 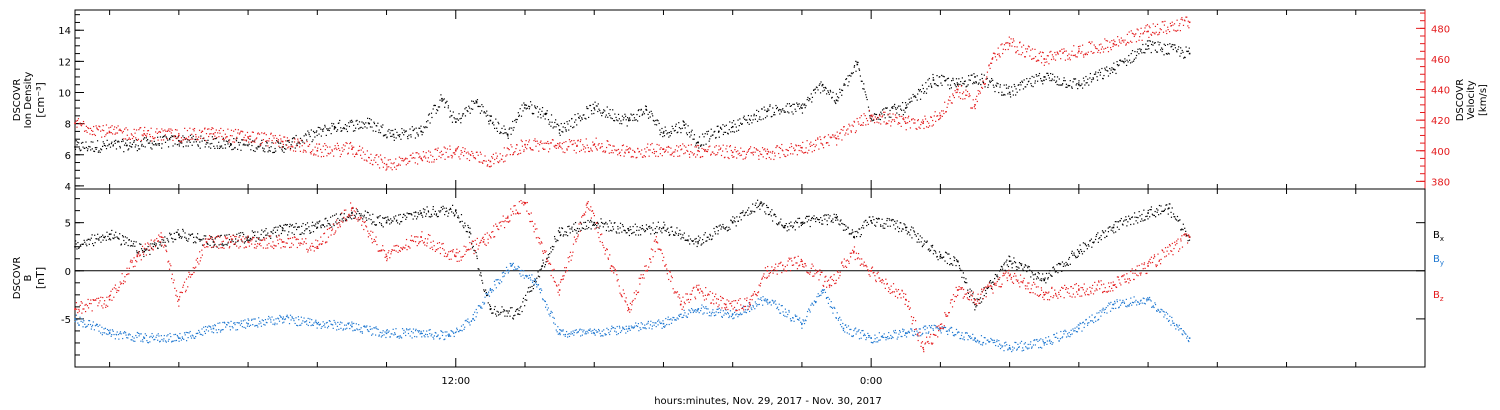 I want to click on density-series-point, so click(x=1079, y=84).